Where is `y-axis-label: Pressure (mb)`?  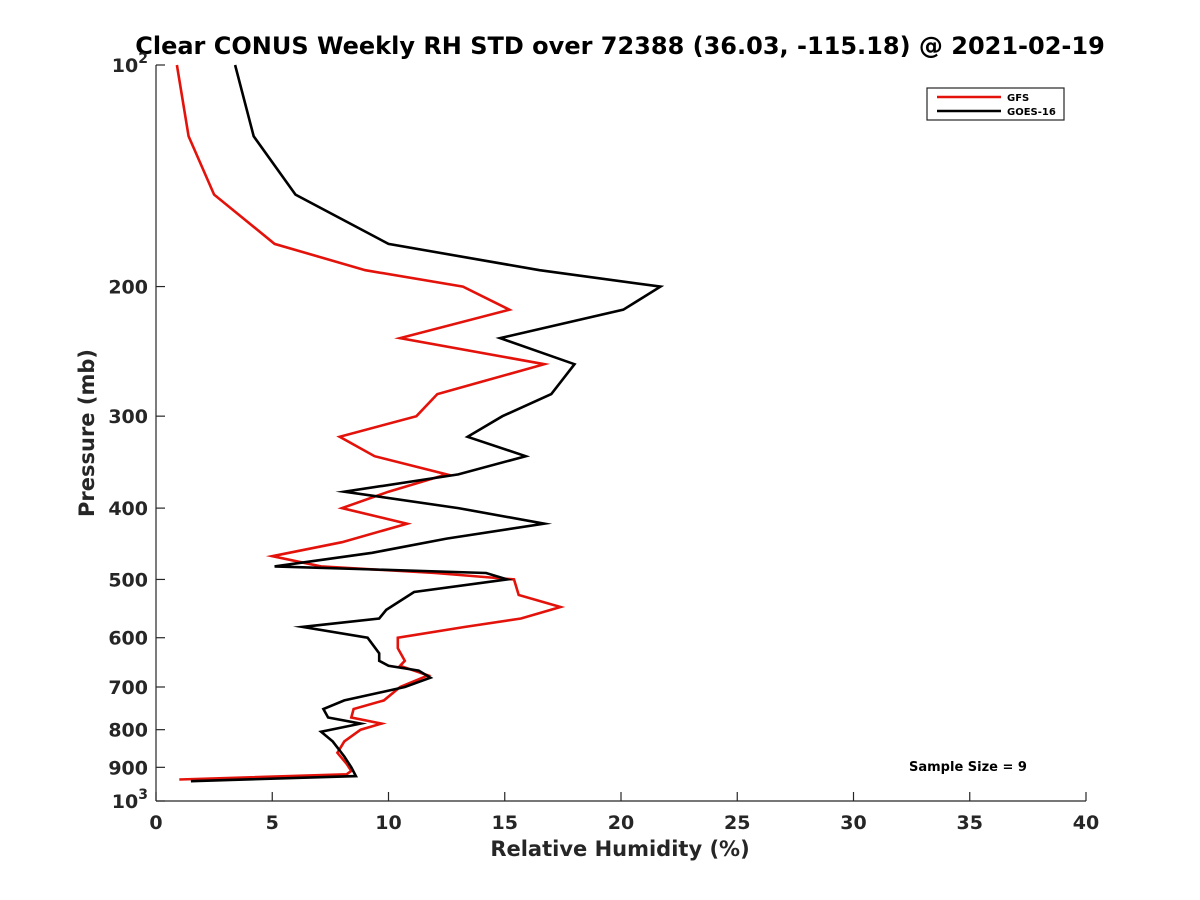 y-axis-label: Pressure (mb) is located at coordinates (87, 433).